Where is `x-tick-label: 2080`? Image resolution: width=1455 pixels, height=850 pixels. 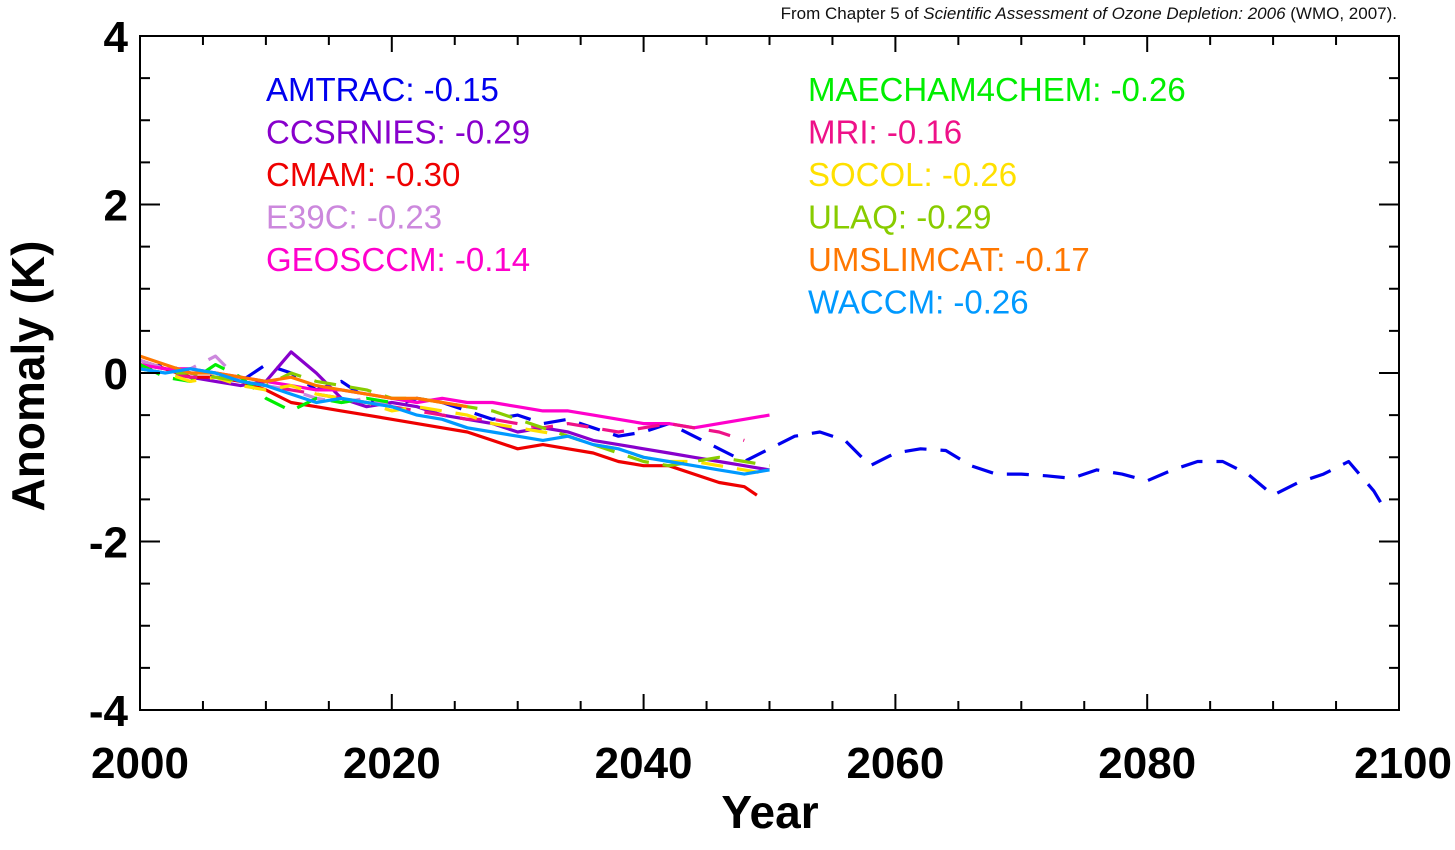 x-tick-label: 2080 is located at coordinates (1147, 763).